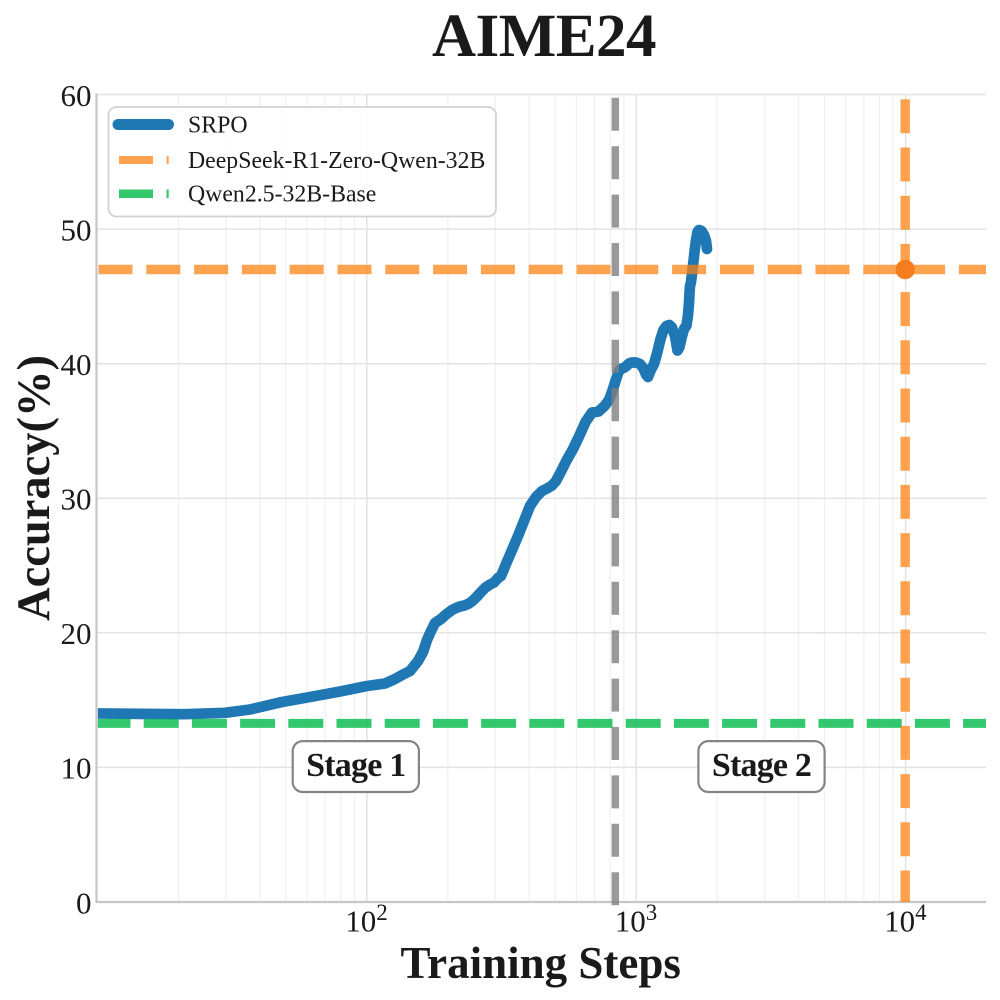 The width and height of the screenshot is (1000, 1000). I want to click on svg-text: 20, so click(76, 633).